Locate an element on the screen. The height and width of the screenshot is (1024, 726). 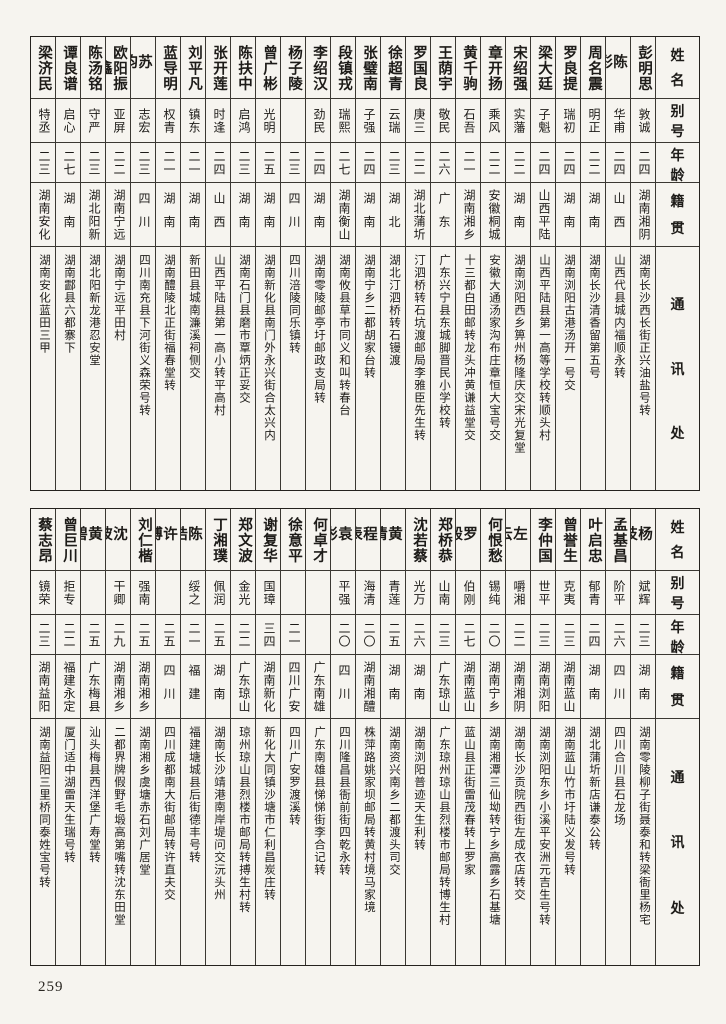
address-cell: 广东兴宁县东城脚晋民小学校转 is located at coordinates (444, 341).